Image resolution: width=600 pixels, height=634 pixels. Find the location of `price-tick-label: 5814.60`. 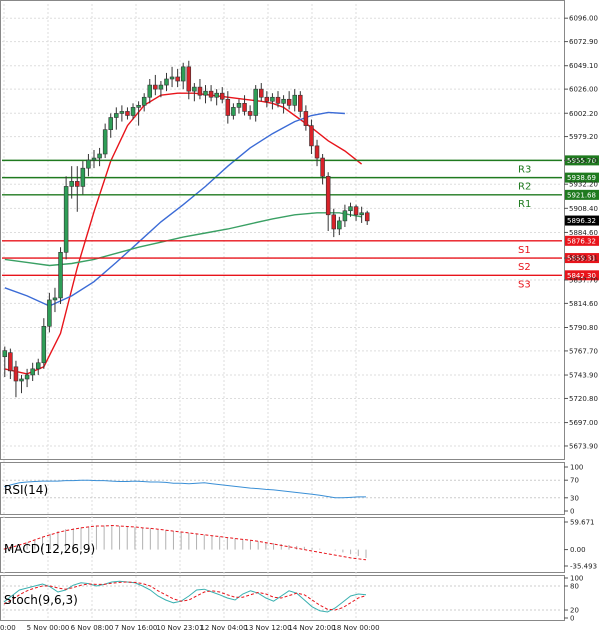

price-tick-label: 5814.60 is located at coordinates (583, 304).